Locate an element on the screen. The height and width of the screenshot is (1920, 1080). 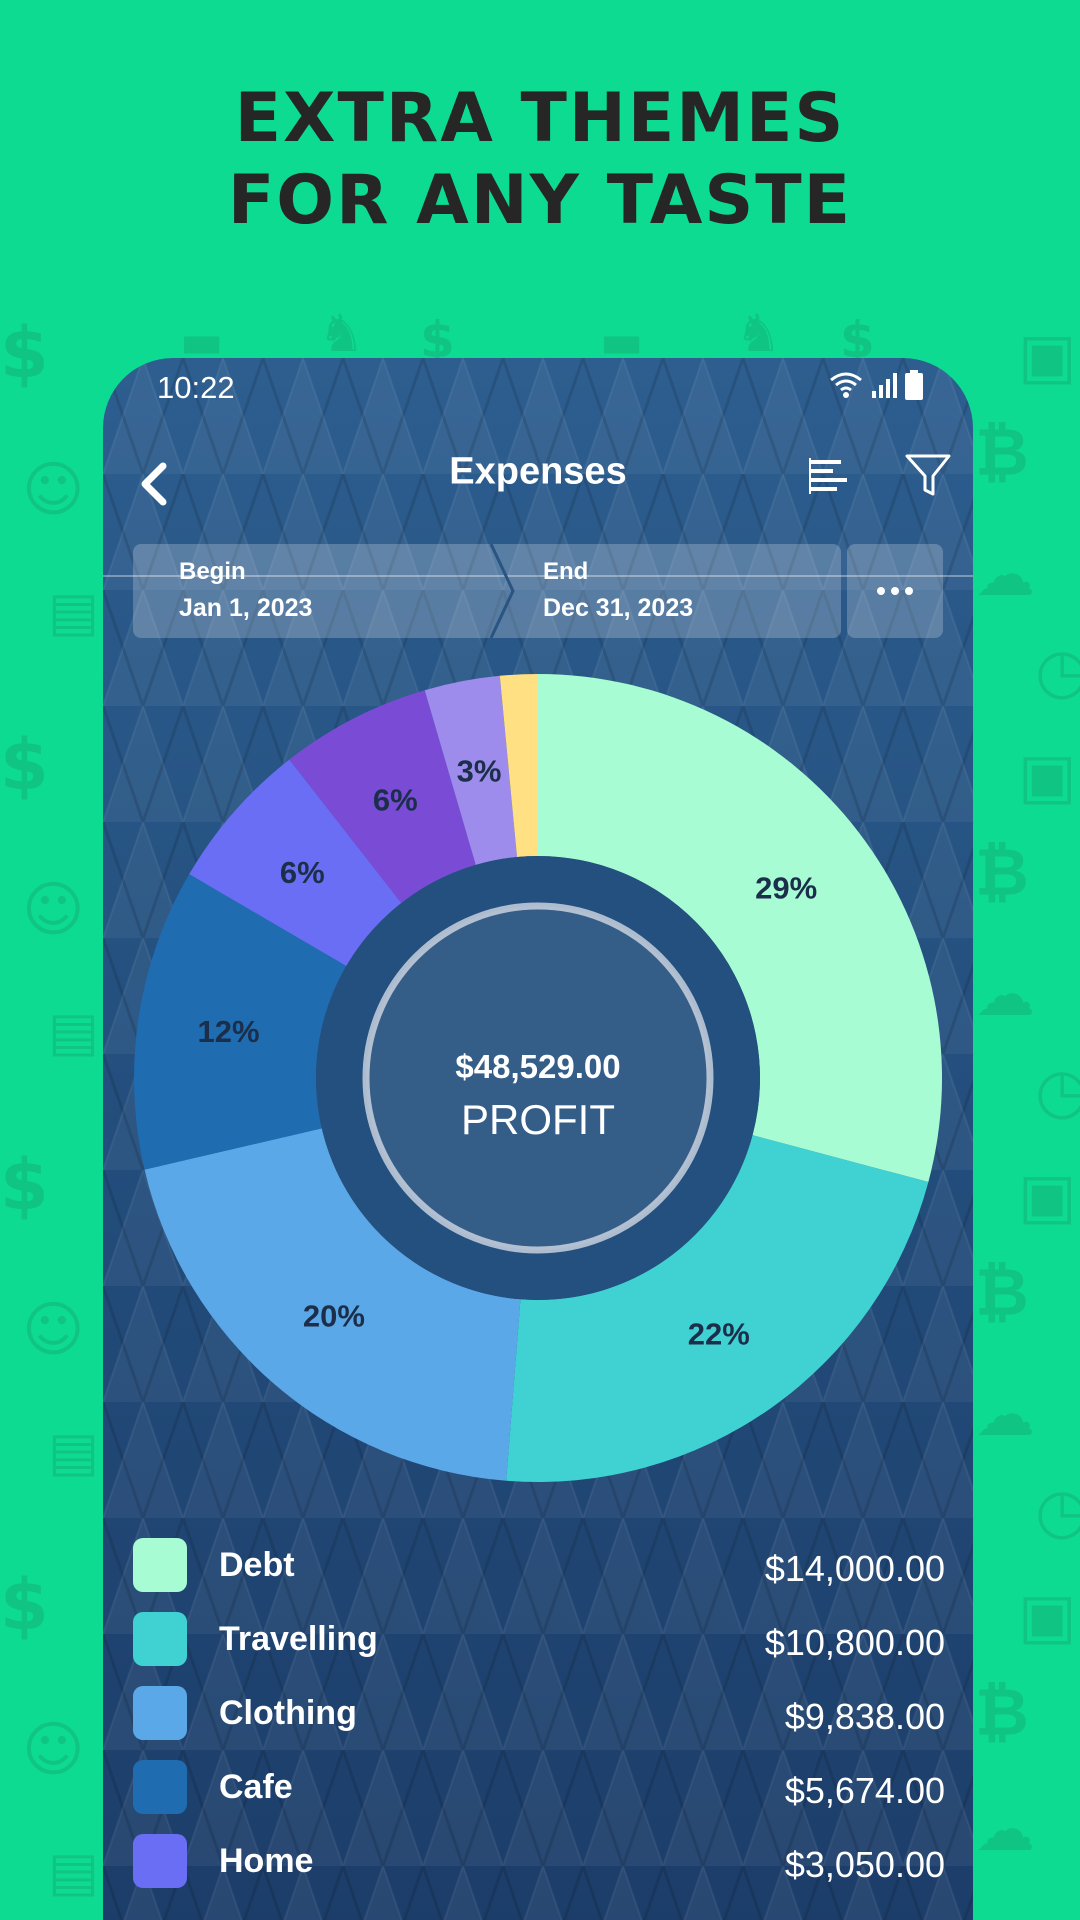
legend-row-clothing: Clothing $9,838.00 is located at coordinates (539, 1714).